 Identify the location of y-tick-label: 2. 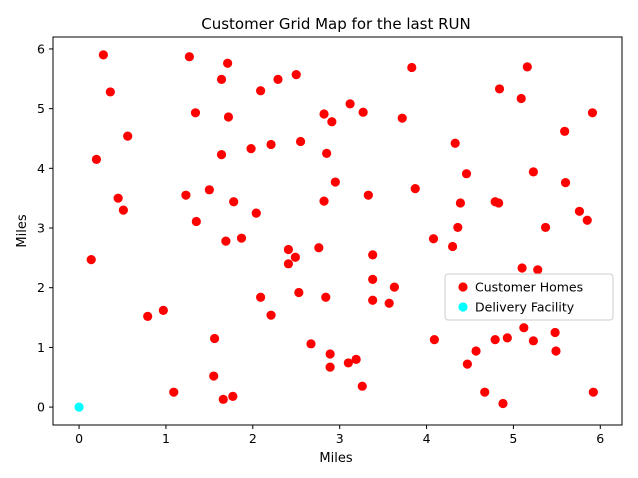
(41, 287).